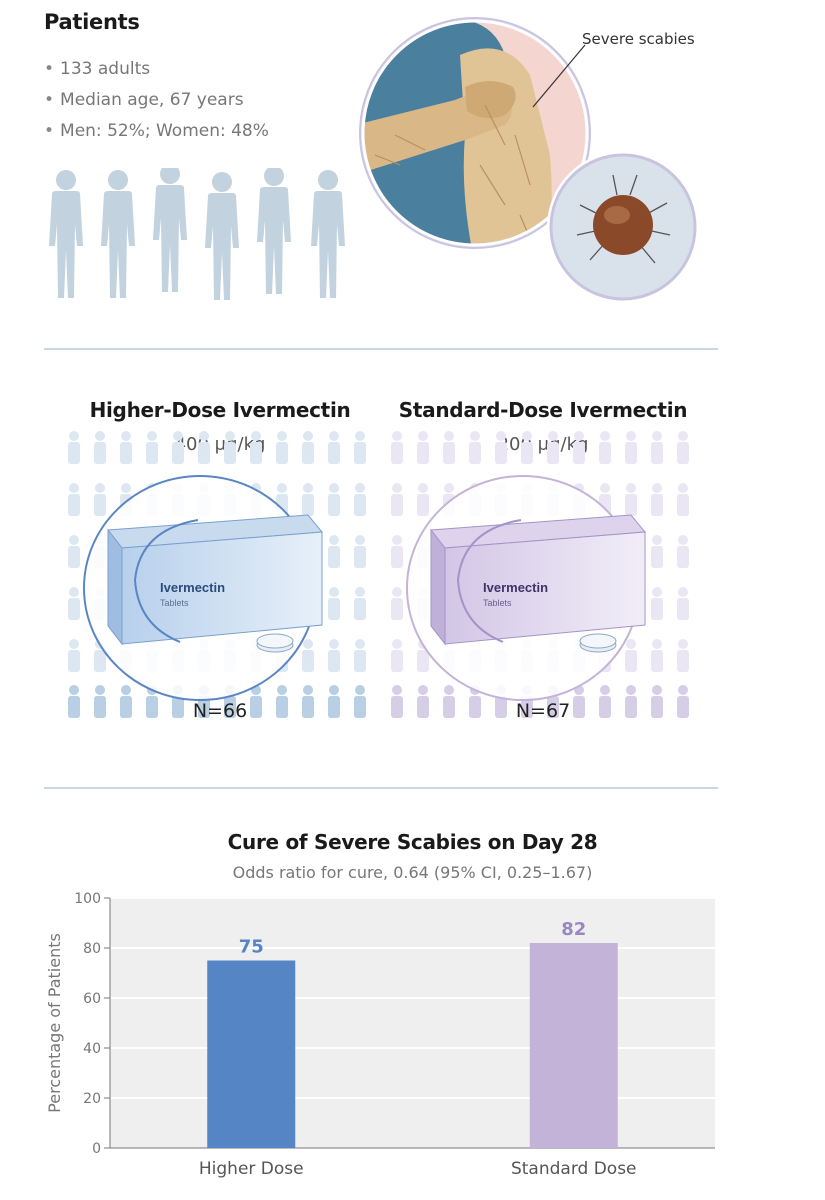  What do you see at coordinates (251, 947) in the screenshot?
I see `bar-value-label: 75` at bounding box center [251, 947].